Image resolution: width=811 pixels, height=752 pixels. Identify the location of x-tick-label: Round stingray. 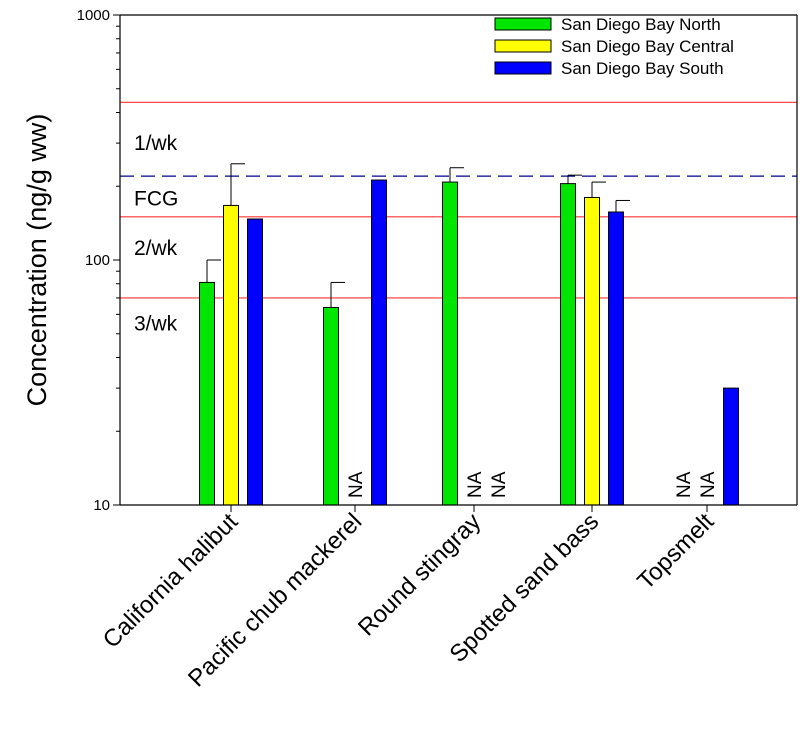
(419, 574).